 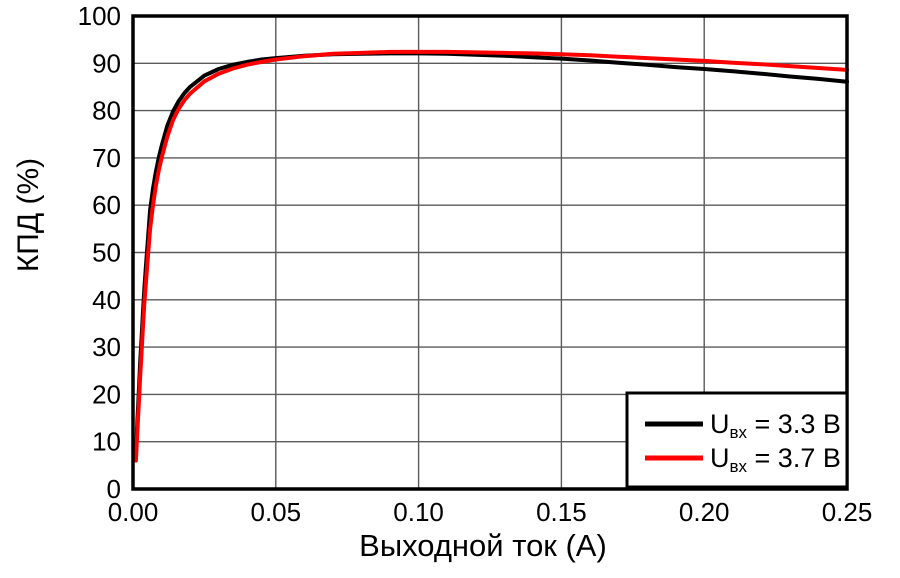 I want to click on x-tick-label: 0.20, so click(x=704, y=512).